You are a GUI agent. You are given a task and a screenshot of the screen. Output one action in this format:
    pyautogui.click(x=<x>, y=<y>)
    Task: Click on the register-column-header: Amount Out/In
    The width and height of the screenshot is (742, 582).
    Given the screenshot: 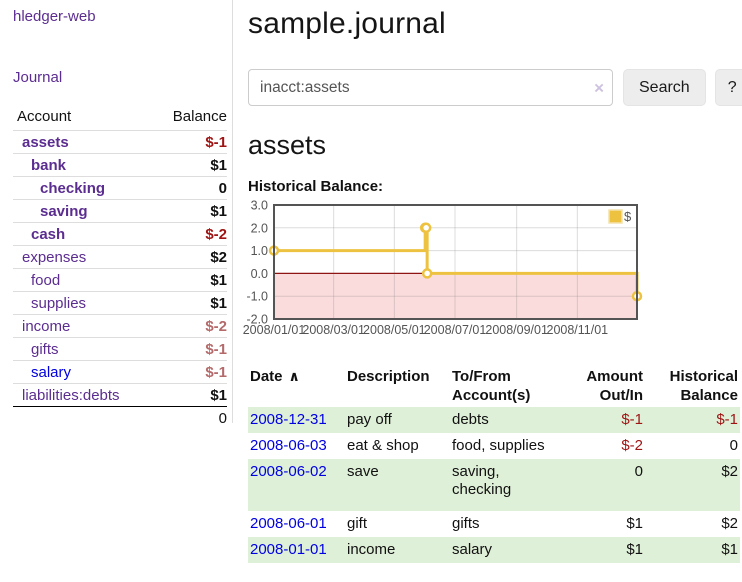 What is the action you would take?
    pyautogui.click(x=602, y=386)
    